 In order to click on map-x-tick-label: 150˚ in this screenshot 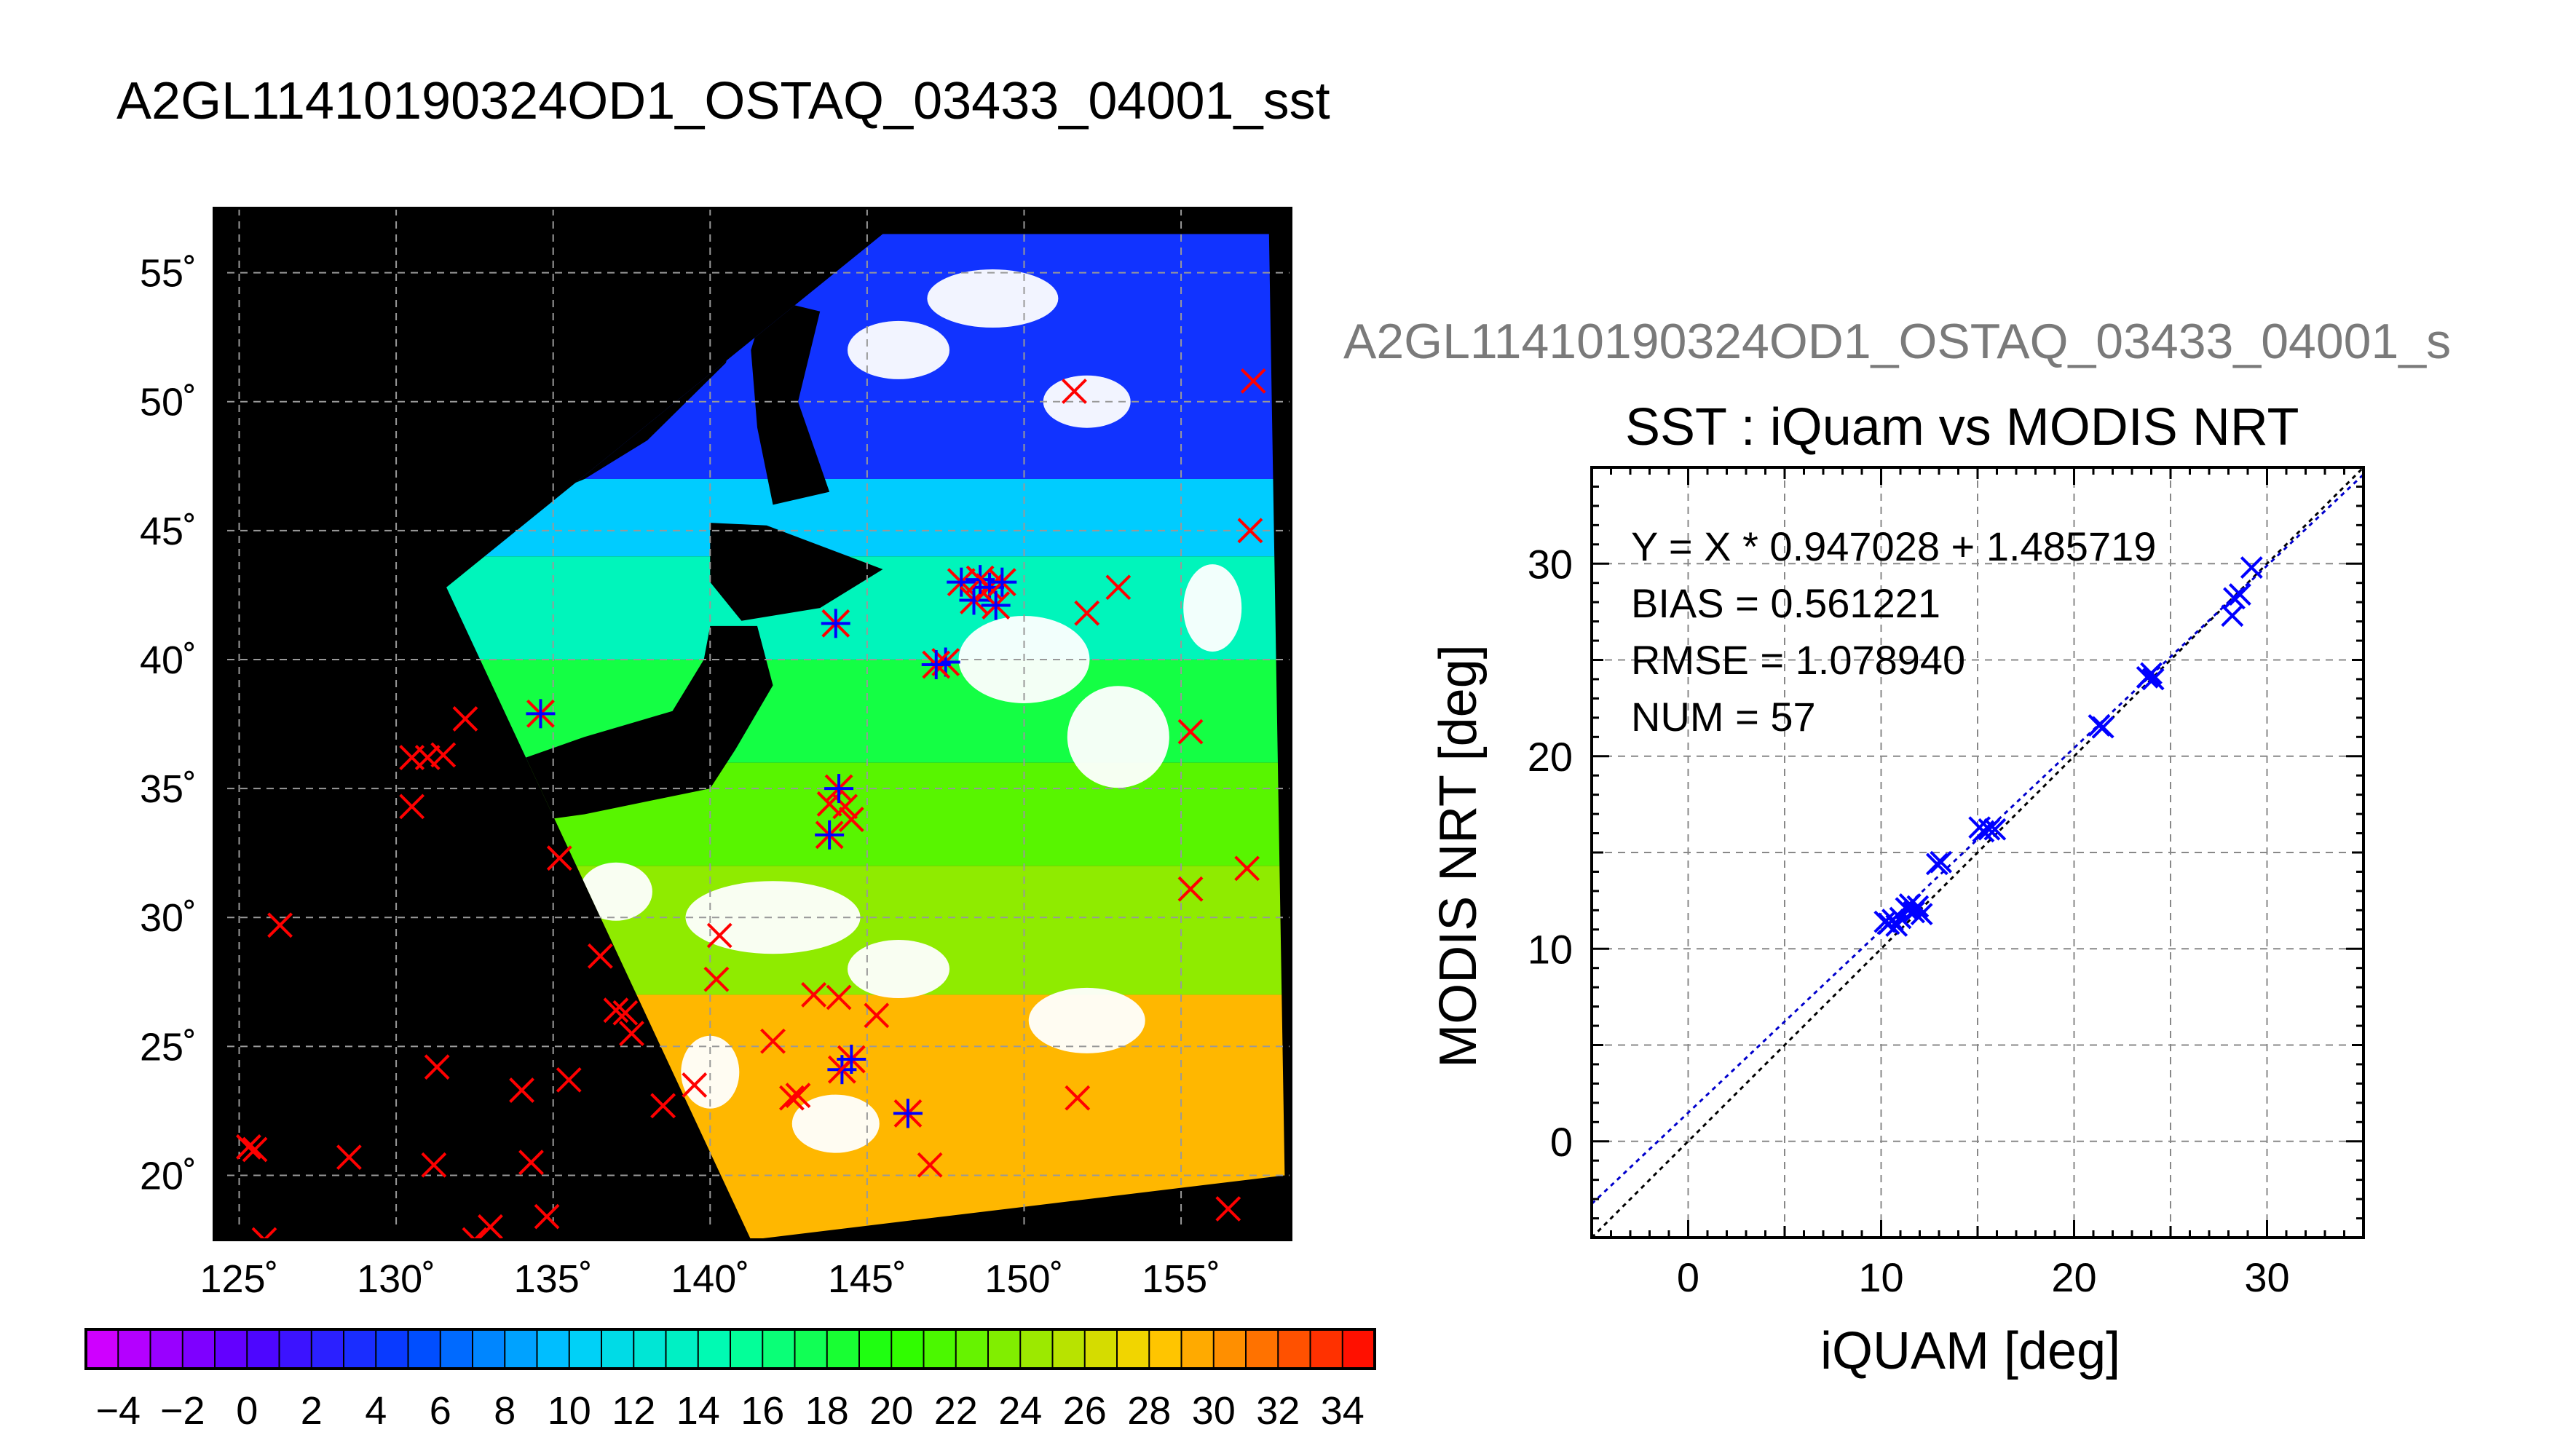, I will do `click(1023, 1279)`.